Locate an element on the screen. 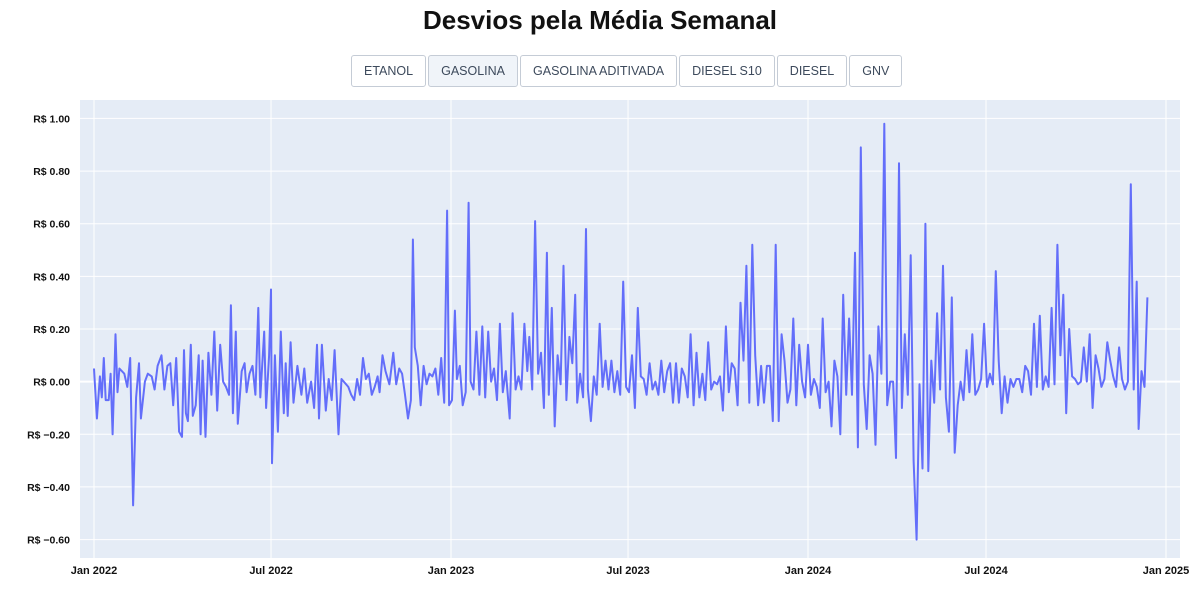  tab-gasolina-aditivada: GASOLINA ADITIVADA is located at coordinates (599, 71).